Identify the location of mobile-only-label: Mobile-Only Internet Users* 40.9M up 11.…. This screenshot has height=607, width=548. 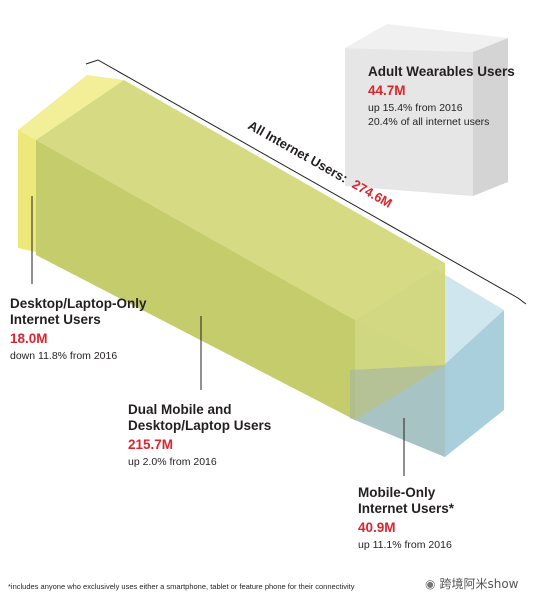
(406, 518).